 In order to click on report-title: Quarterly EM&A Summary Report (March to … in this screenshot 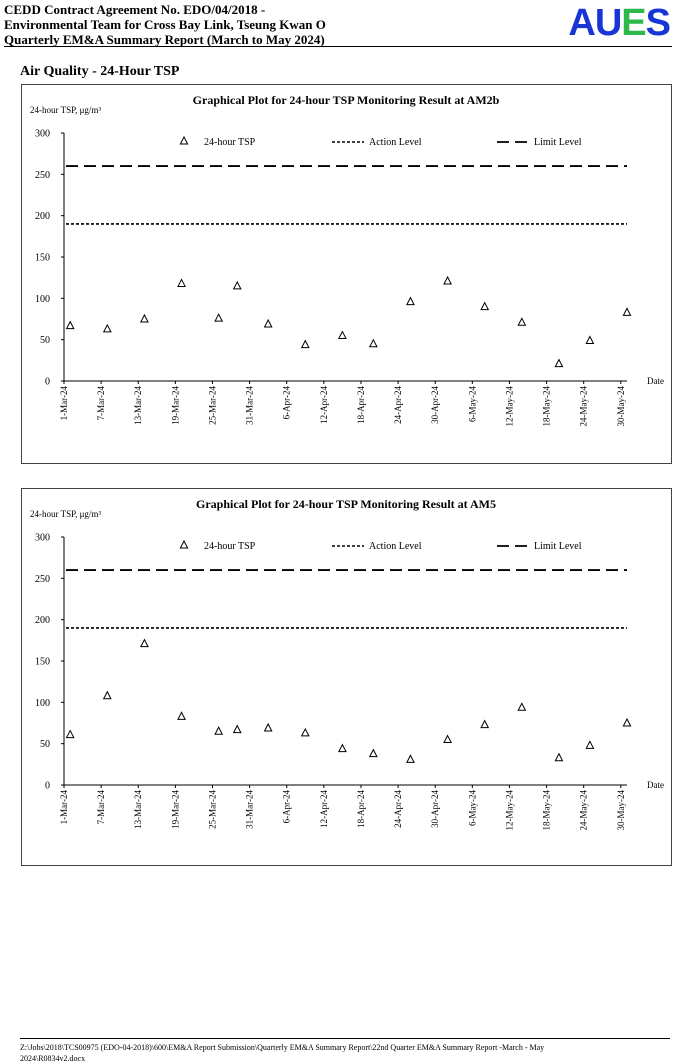, I will do `click(164, 39)`.